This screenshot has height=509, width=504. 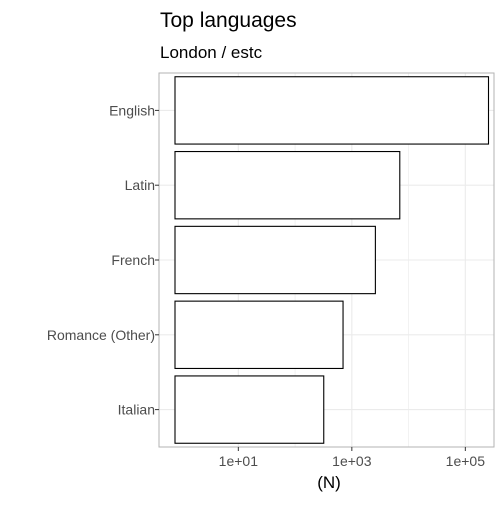 What do you see at coordinates (228, 20) in the screenshot?
I see `chart-title: Top languages` at bounding box center [228, 20].